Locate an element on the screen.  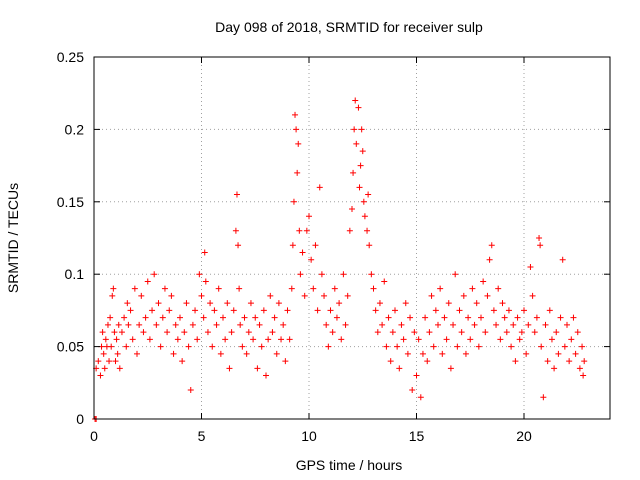
x-tick-label: 5 is located at coordinates (202, 436).